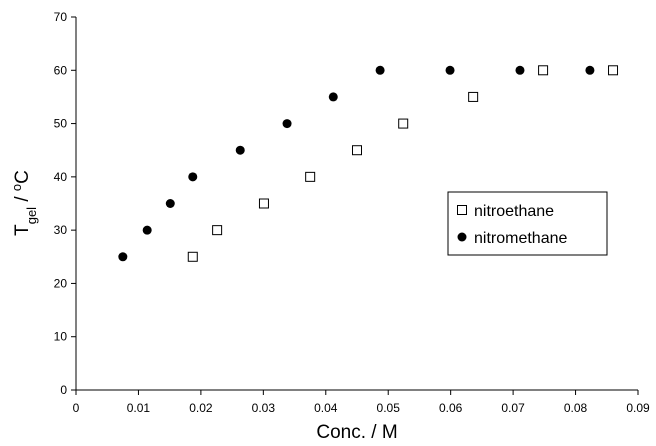 The width and height of the screenshot is (656, 446). Describe the element at coordinates (76, 408) in the screenshot. I see `x-tick-label: 0` at that location.